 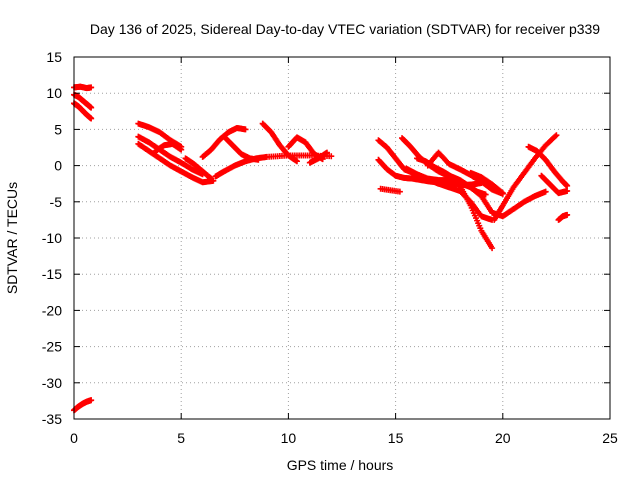 What do you see at coordinates (52, 419) in the screenshot?
I see `y-tick-label: -35` at bounding box center [52, 419].